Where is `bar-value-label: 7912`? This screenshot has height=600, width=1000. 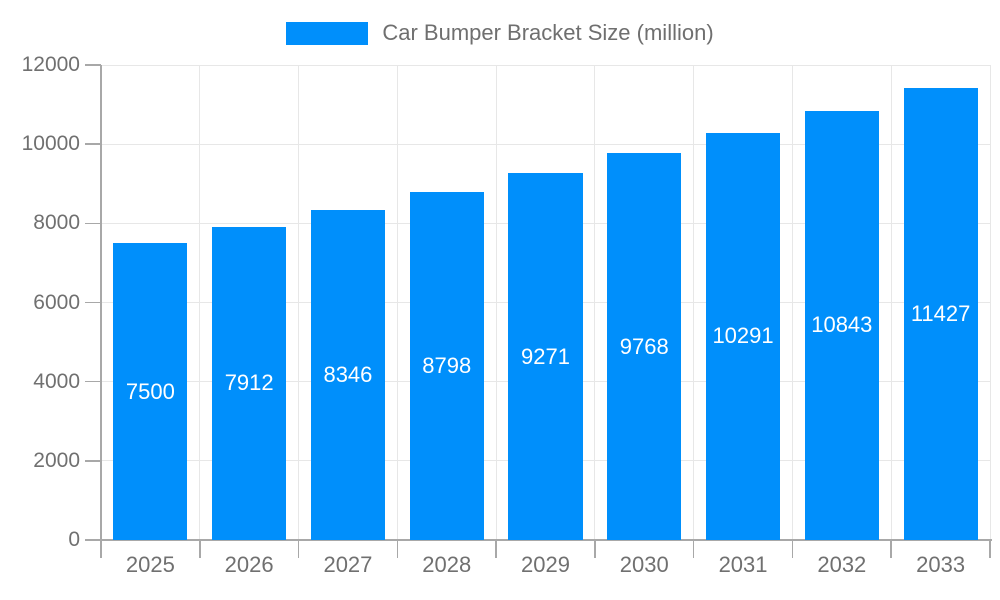
bar-value-label: 7912 is located at coordinates (249, 383).